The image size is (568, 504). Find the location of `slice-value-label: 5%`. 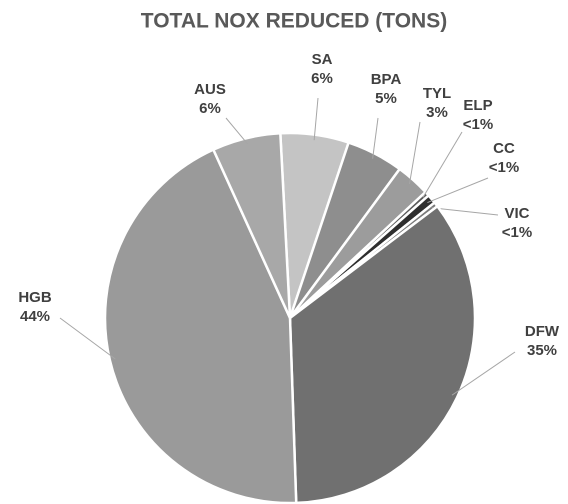

slice-value-label: 5% is located at coordinates (386, 98).